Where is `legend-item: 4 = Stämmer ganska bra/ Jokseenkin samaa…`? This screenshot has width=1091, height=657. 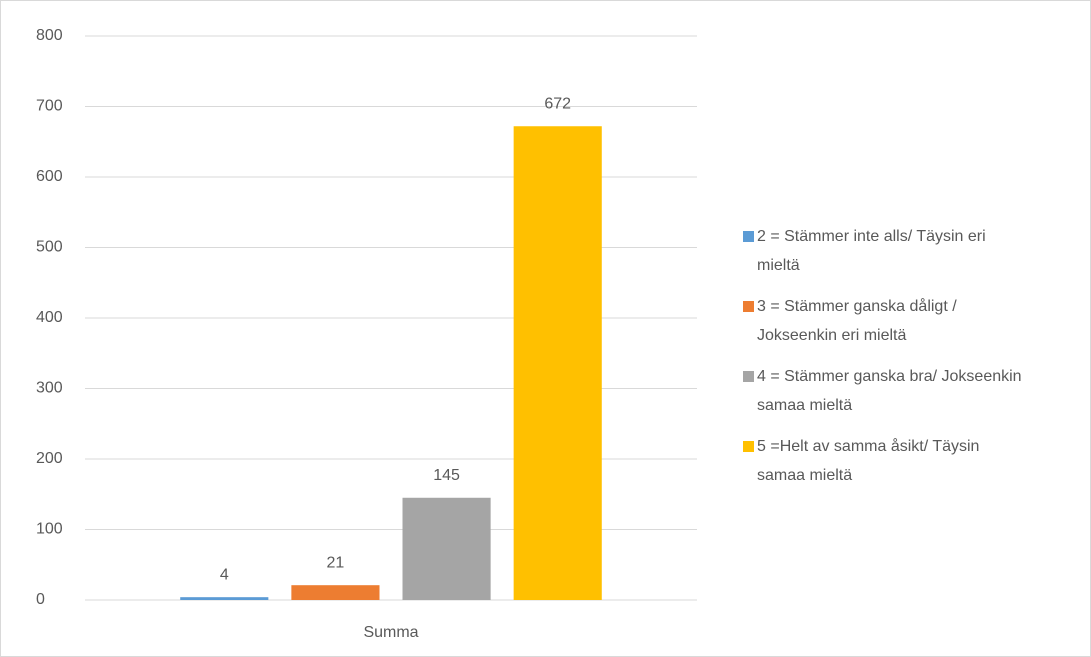 legend-item: 4 = Stämmer ganska bra/ Jokseenkin samaa… is located at coordinates (893, 391).